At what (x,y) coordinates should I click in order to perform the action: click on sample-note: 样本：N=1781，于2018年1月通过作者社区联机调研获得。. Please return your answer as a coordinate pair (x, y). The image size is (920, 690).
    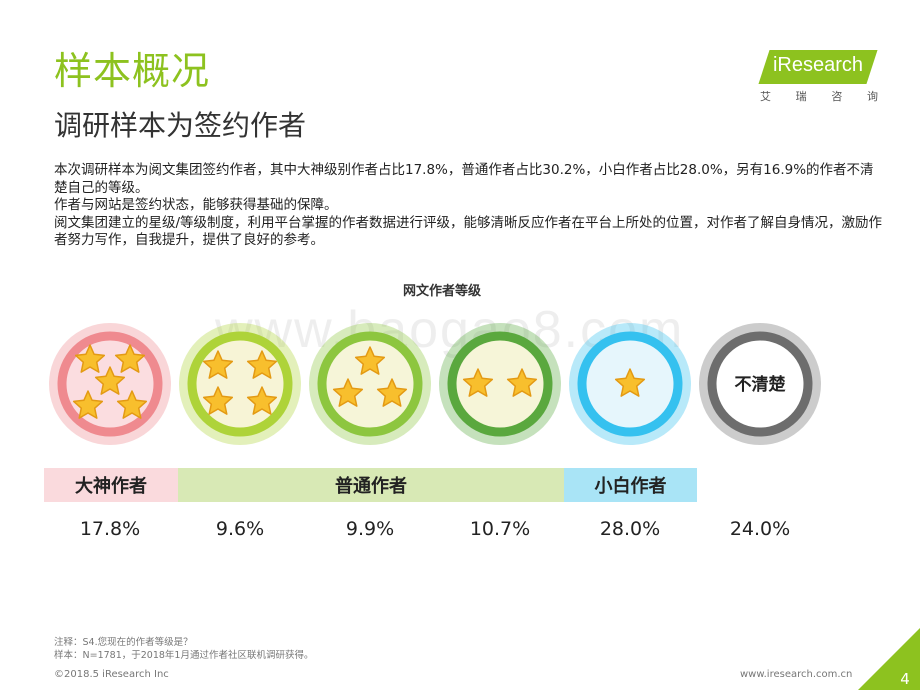
    Looking at the image, I should click on (184, 655).